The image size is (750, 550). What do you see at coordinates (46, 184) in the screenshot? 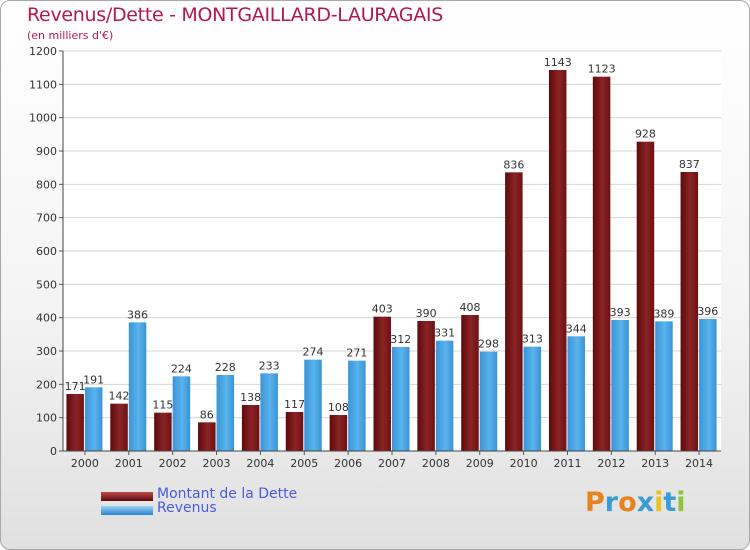
I see `y-tick-label: 800` at bounding box center [46, 184].